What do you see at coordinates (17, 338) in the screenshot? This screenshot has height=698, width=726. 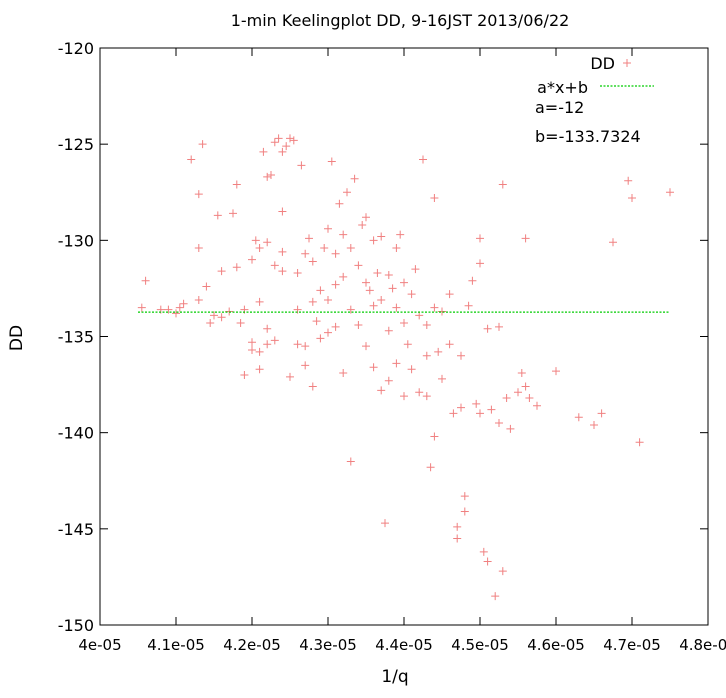 I see `y-axis-label: DD` at bounding box center [17, 338].